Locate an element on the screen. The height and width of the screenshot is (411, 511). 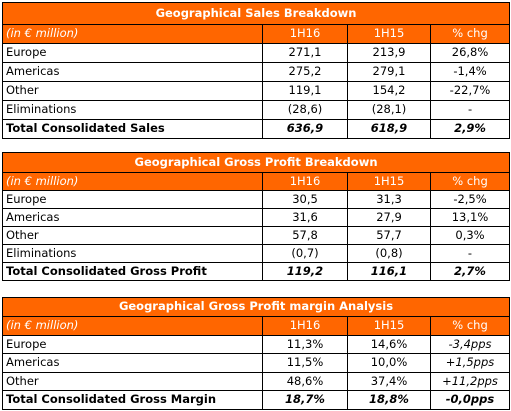
cell: -3,4pps is located at coordinates (470, 344).